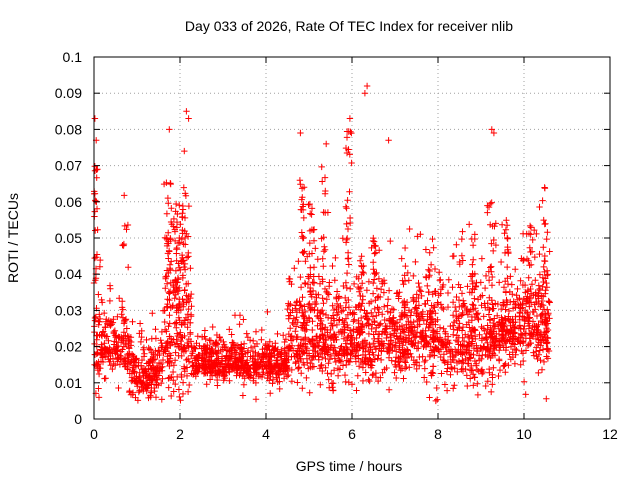 The image size is (640, 480). What do you see at coordinates (349, 466) in the screenshot?
I see `x-axis-label: GPS time / hours` at bounding box center [349, 466].